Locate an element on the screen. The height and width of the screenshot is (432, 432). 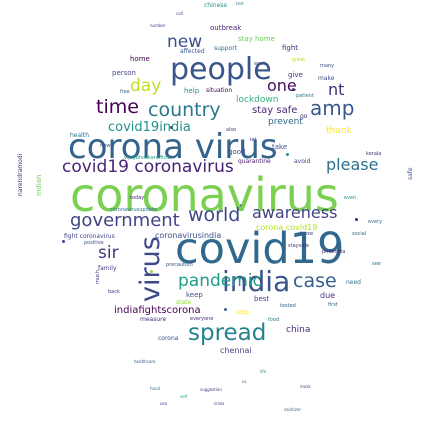
word-hand: hand is located at coordinates (155, 388).